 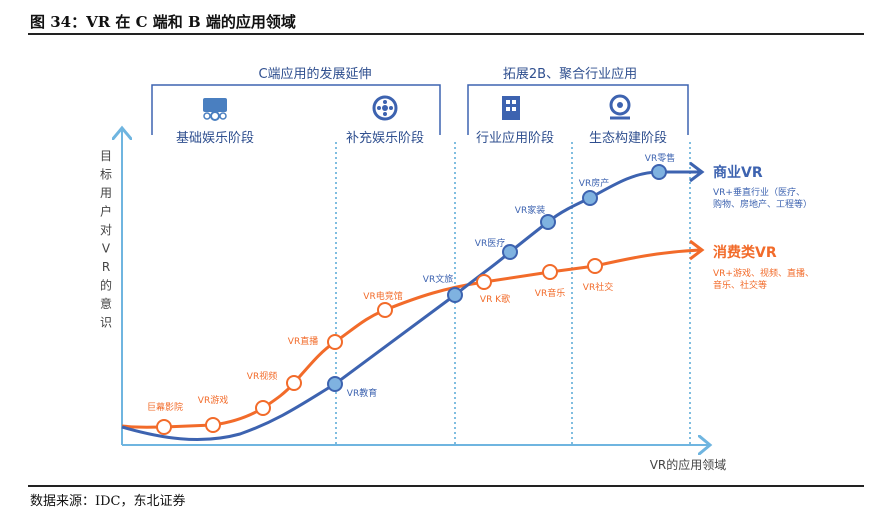 What do you see at coordinates (106, 267) in the screenshot?
I see `svg-text: R` at bounding box center [106, 267].